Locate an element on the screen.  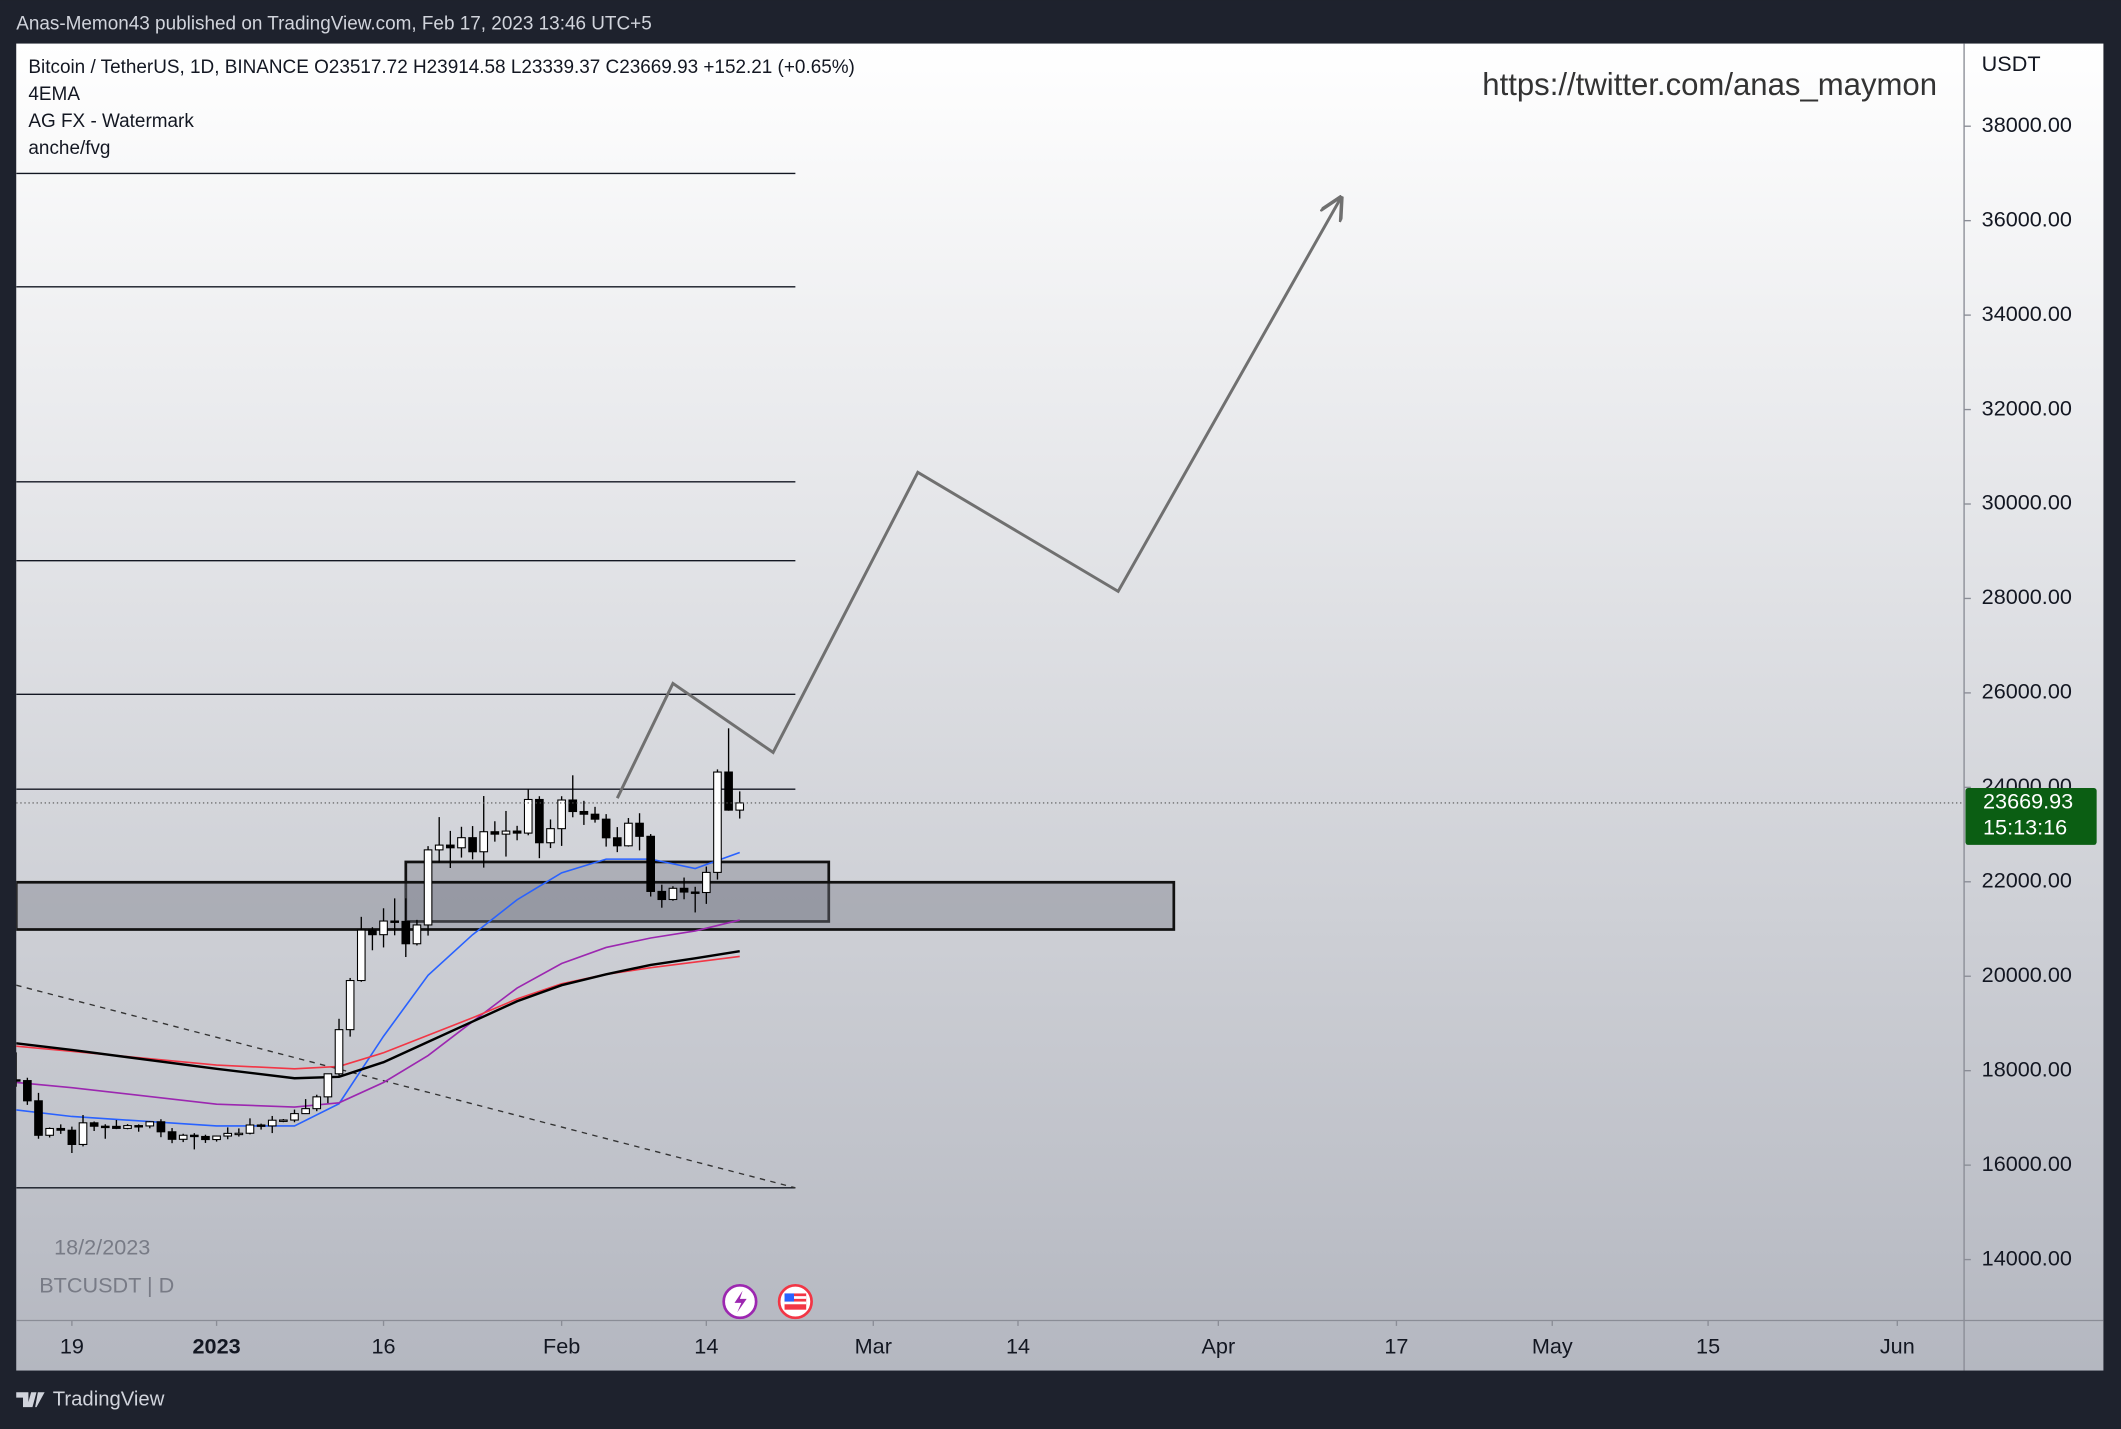
logo is located at coordinates (30, 1400).